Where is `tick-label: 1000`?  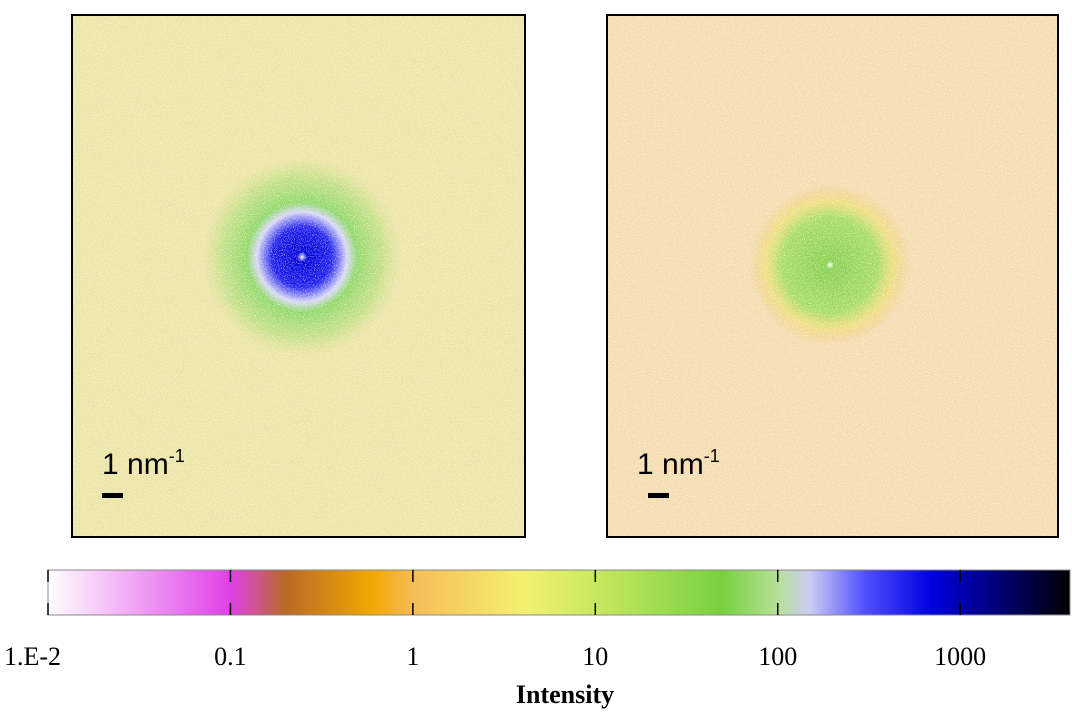
tick-label: 1000 is located at coordinates (960, 656).